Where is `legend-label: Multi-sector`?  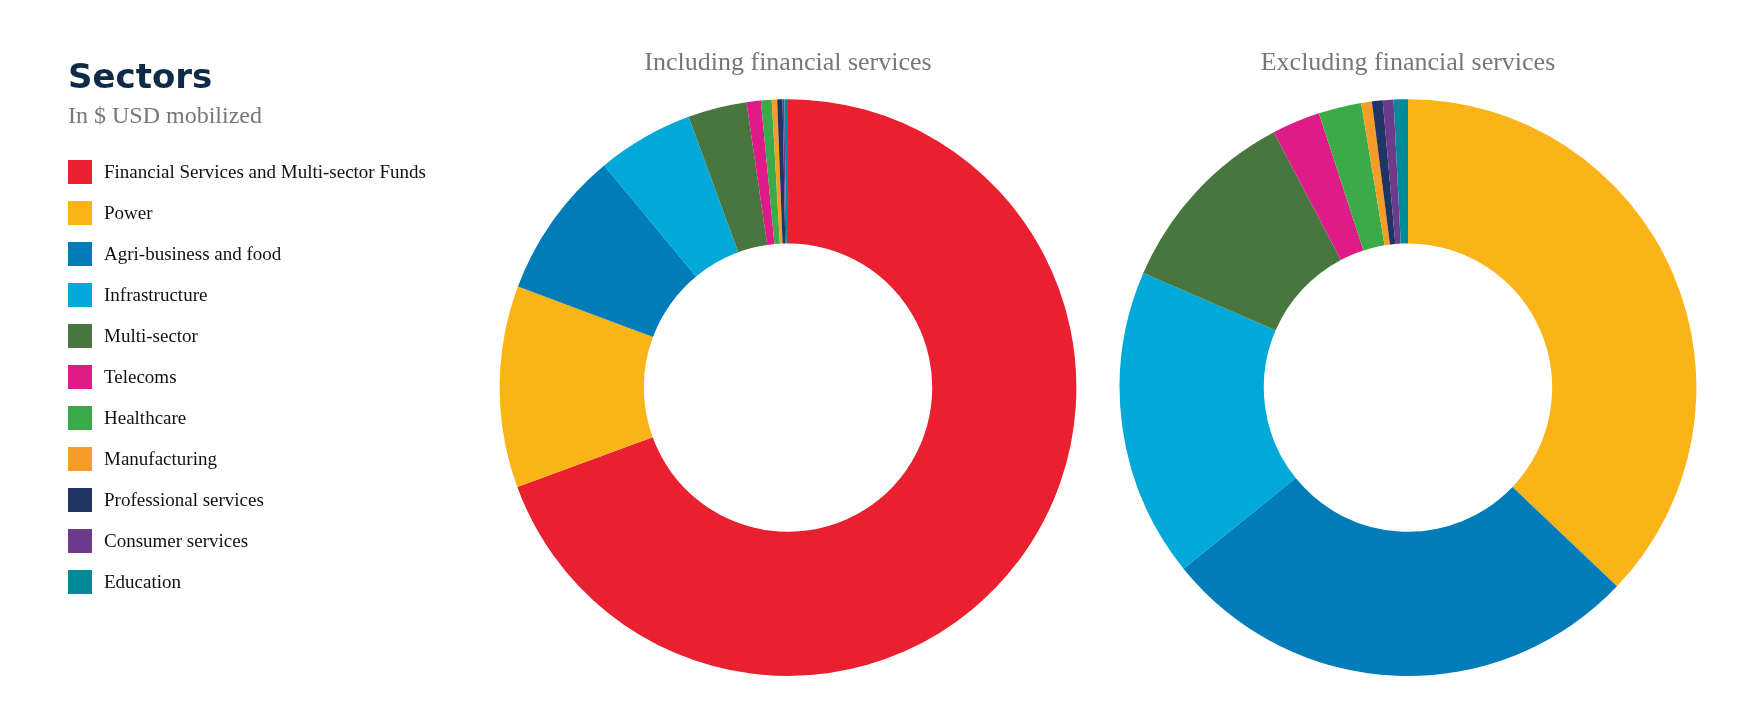
legend-label: Multi-sector is located at coordinates (151, 335).